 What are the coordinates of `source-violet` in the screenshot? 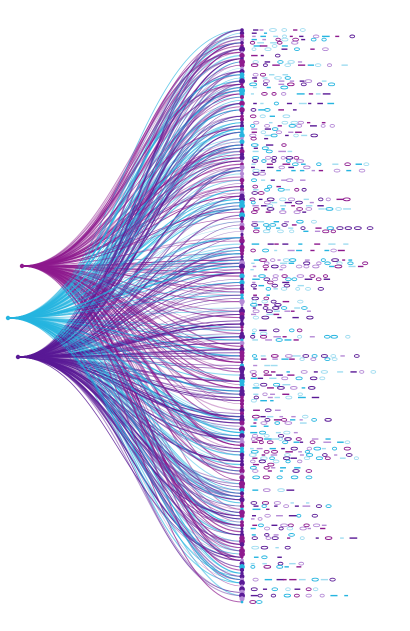 It's located at (18, 357).